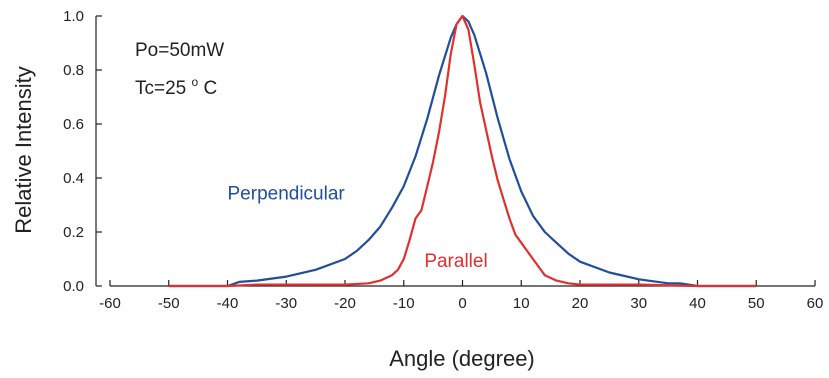 The image size is (829, 378). Describe the element at coordinates (286, 303) in the screenshot. I see `x-tick-label: -30` at that location.